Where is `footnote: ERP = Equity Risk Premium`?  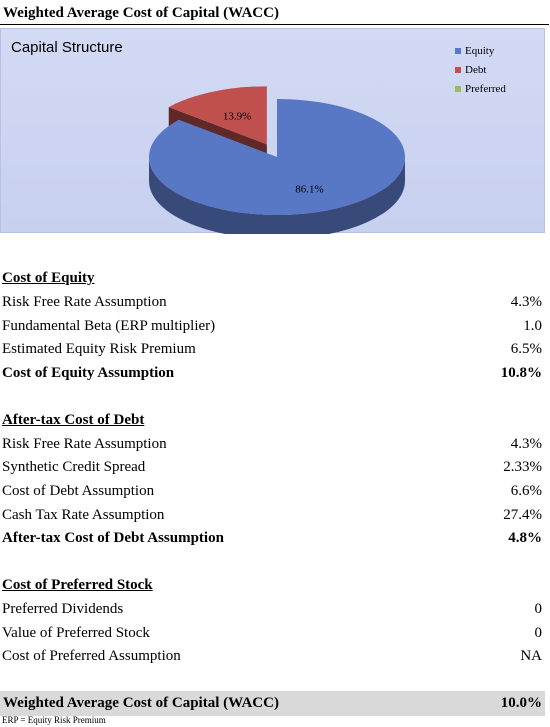 footnote: ERP = Equity Risk Premium is located at coordinates (54, 720).